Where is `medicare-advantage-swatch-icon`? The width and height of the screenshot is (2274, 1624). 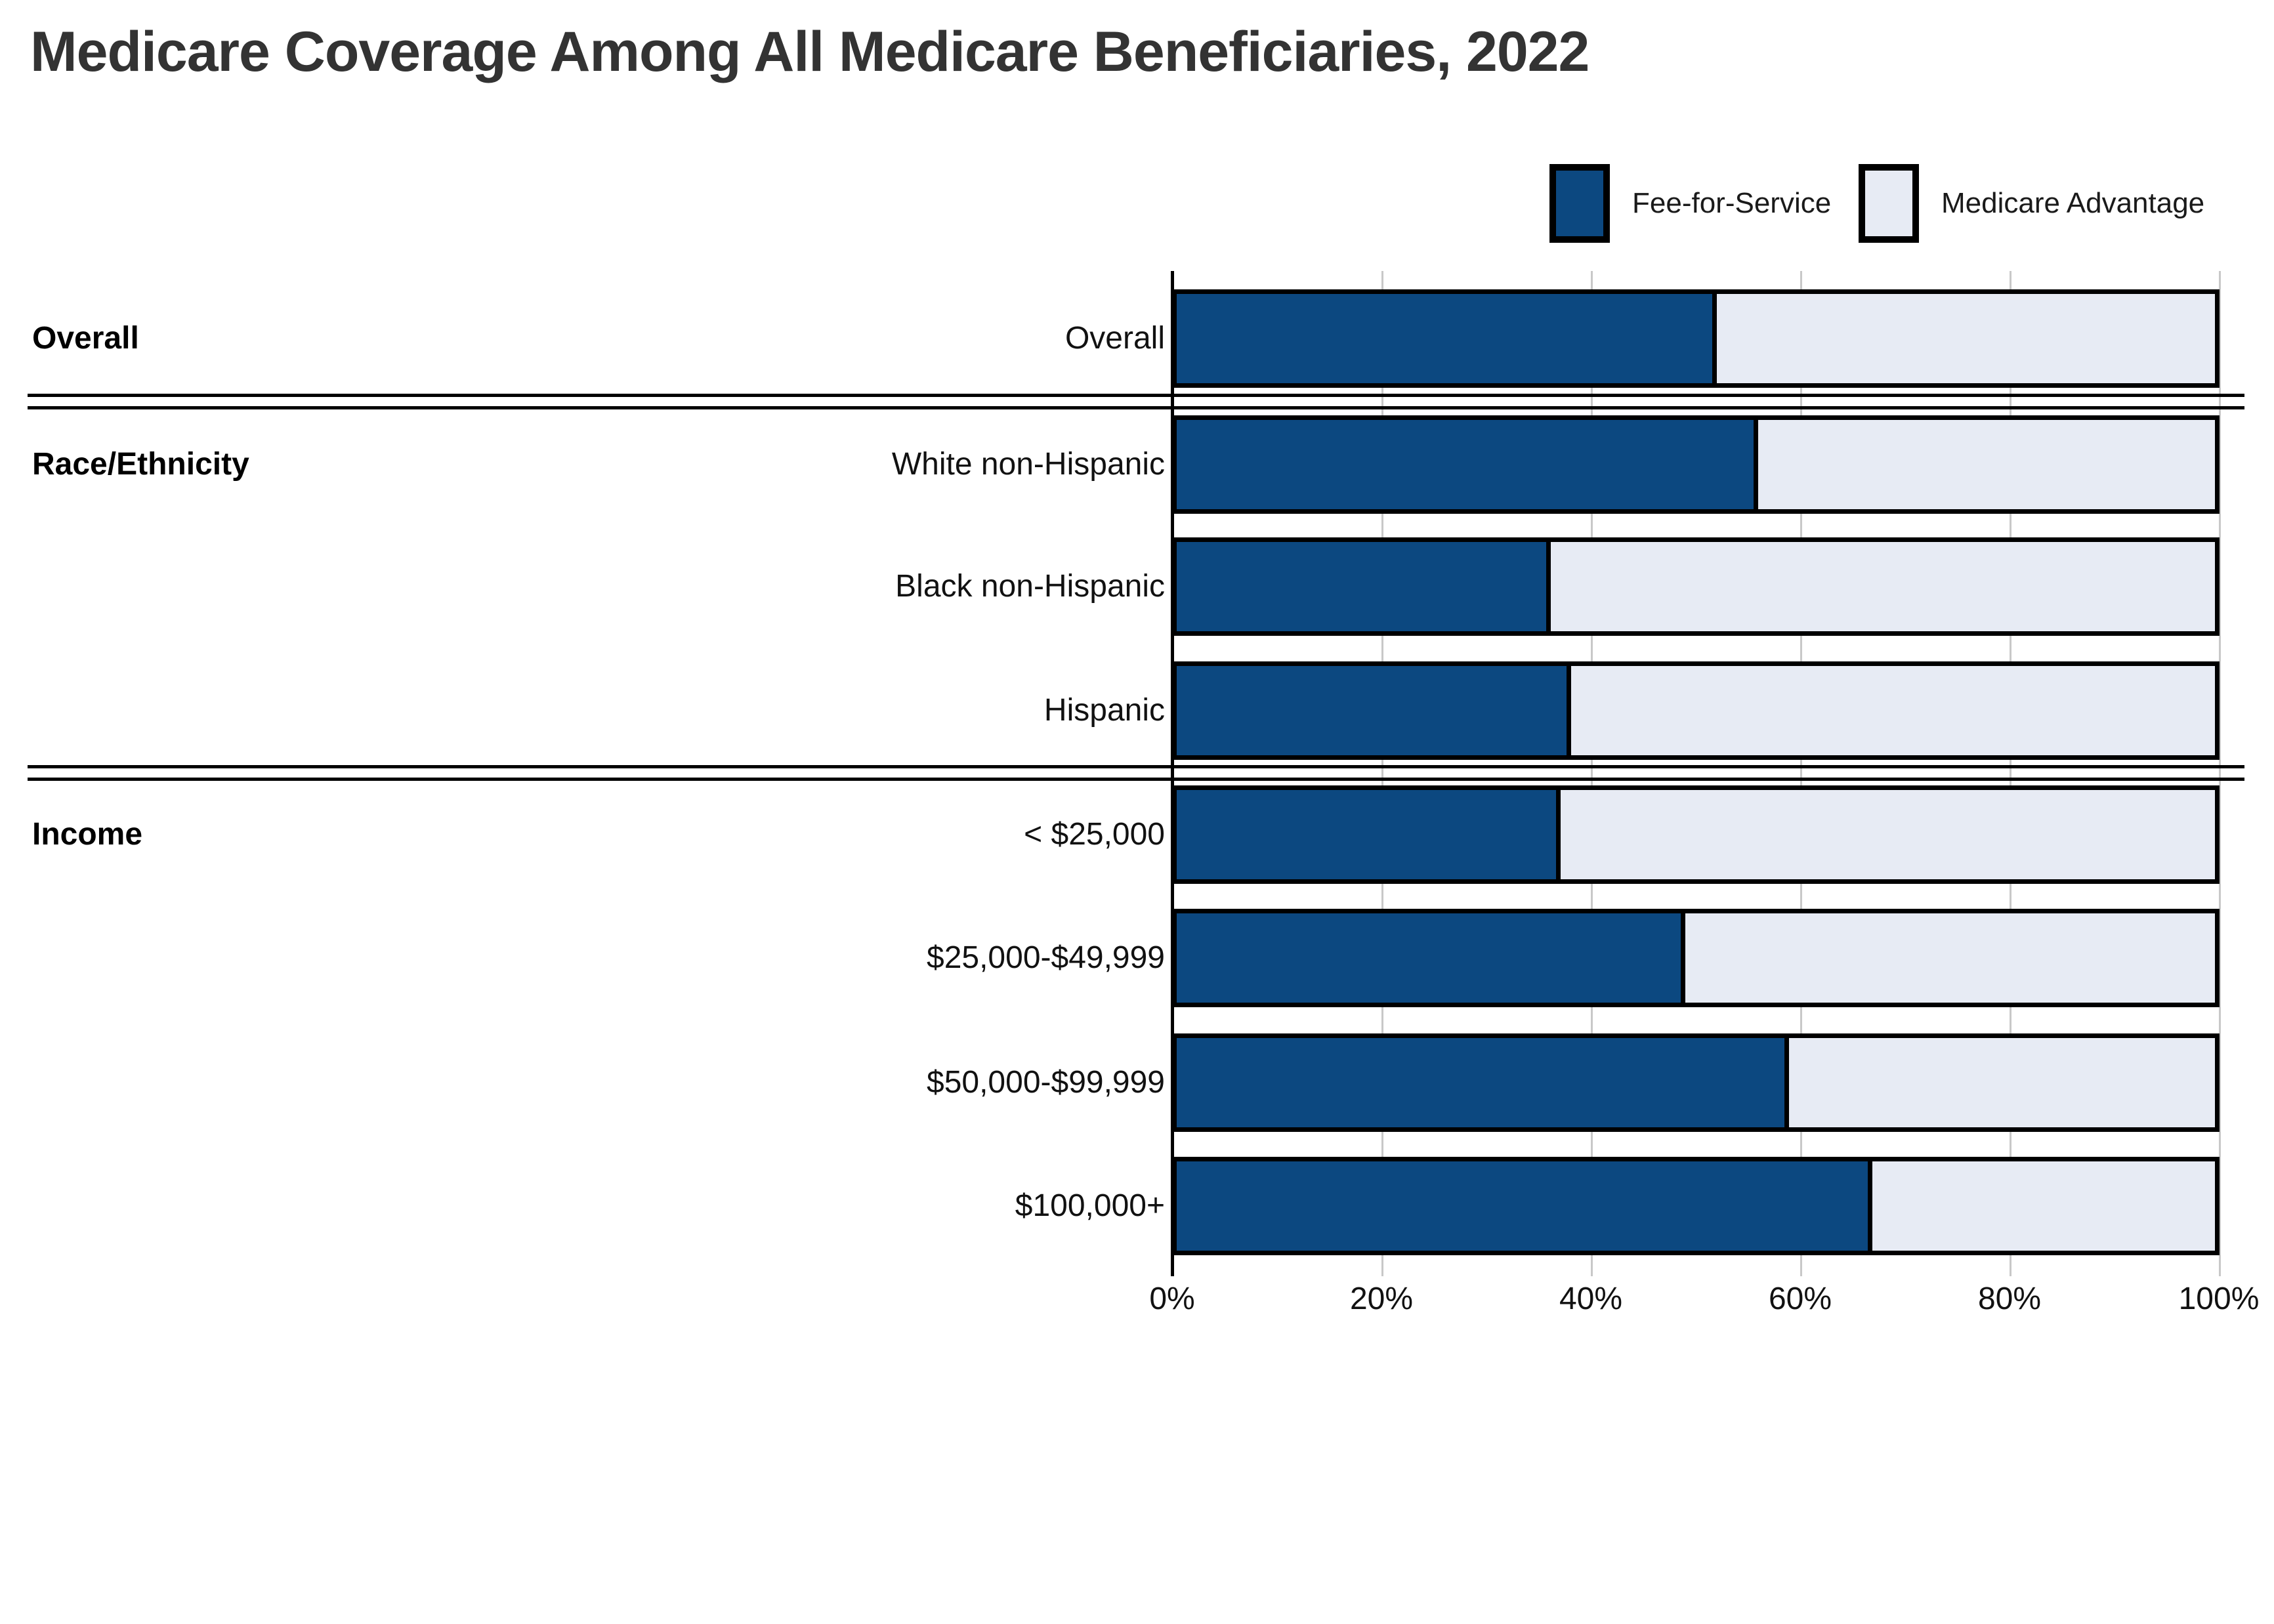 medicare-advantage-swatch-icon is located at coordinates (1889, 204).